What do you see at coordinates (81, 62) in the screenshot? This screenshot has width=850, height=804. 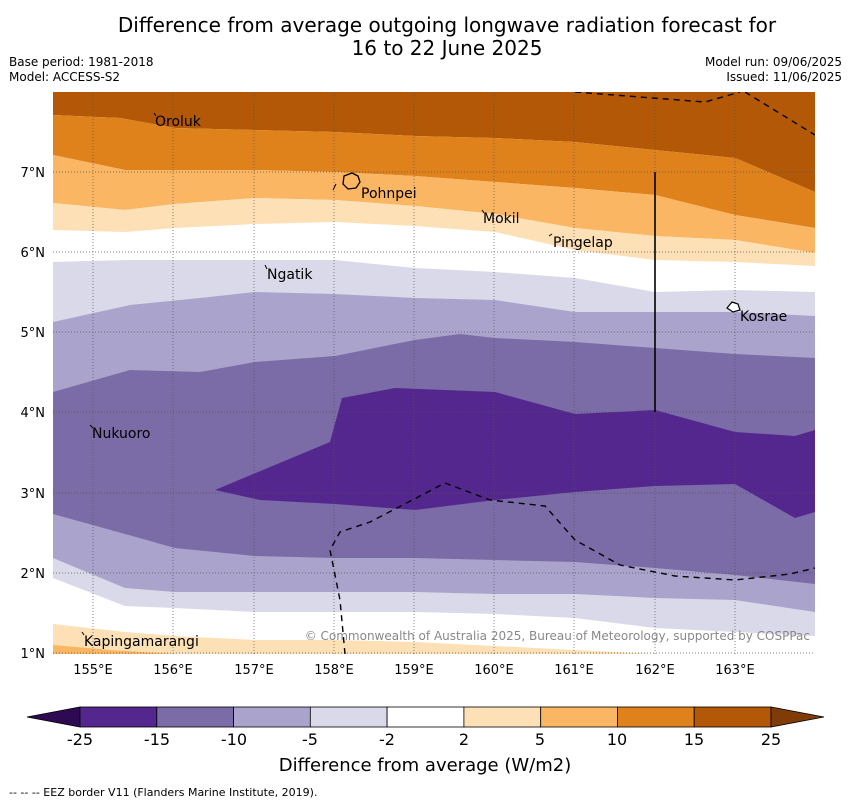 I see `base-period: Base period: 1981-2018` at bounding box center [81, 62].